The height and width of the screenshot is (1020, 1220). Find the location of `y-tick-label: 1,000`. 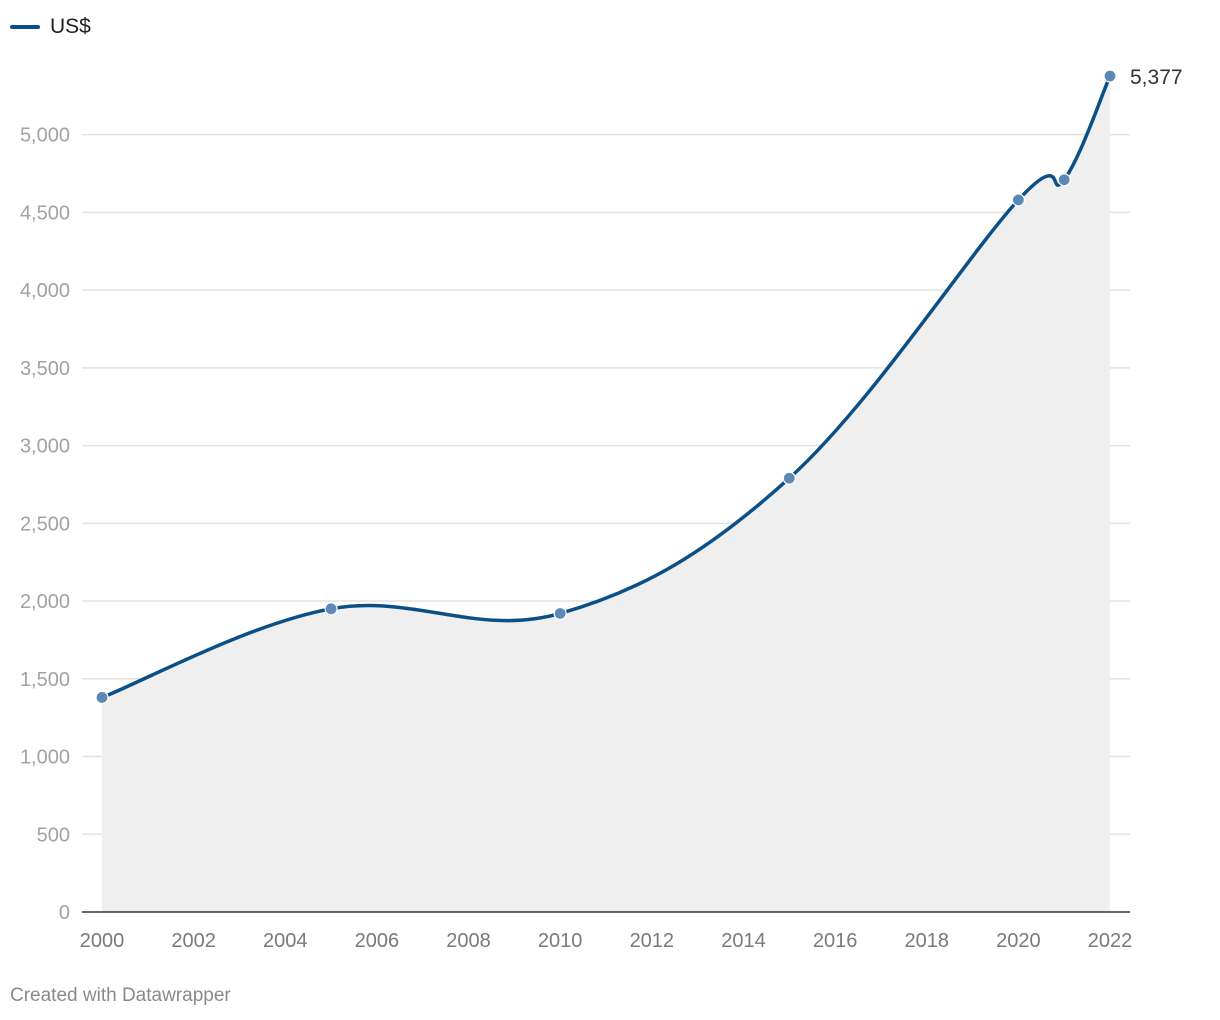

y-tick-label: 1,000 is located at coordinates (45, 758).